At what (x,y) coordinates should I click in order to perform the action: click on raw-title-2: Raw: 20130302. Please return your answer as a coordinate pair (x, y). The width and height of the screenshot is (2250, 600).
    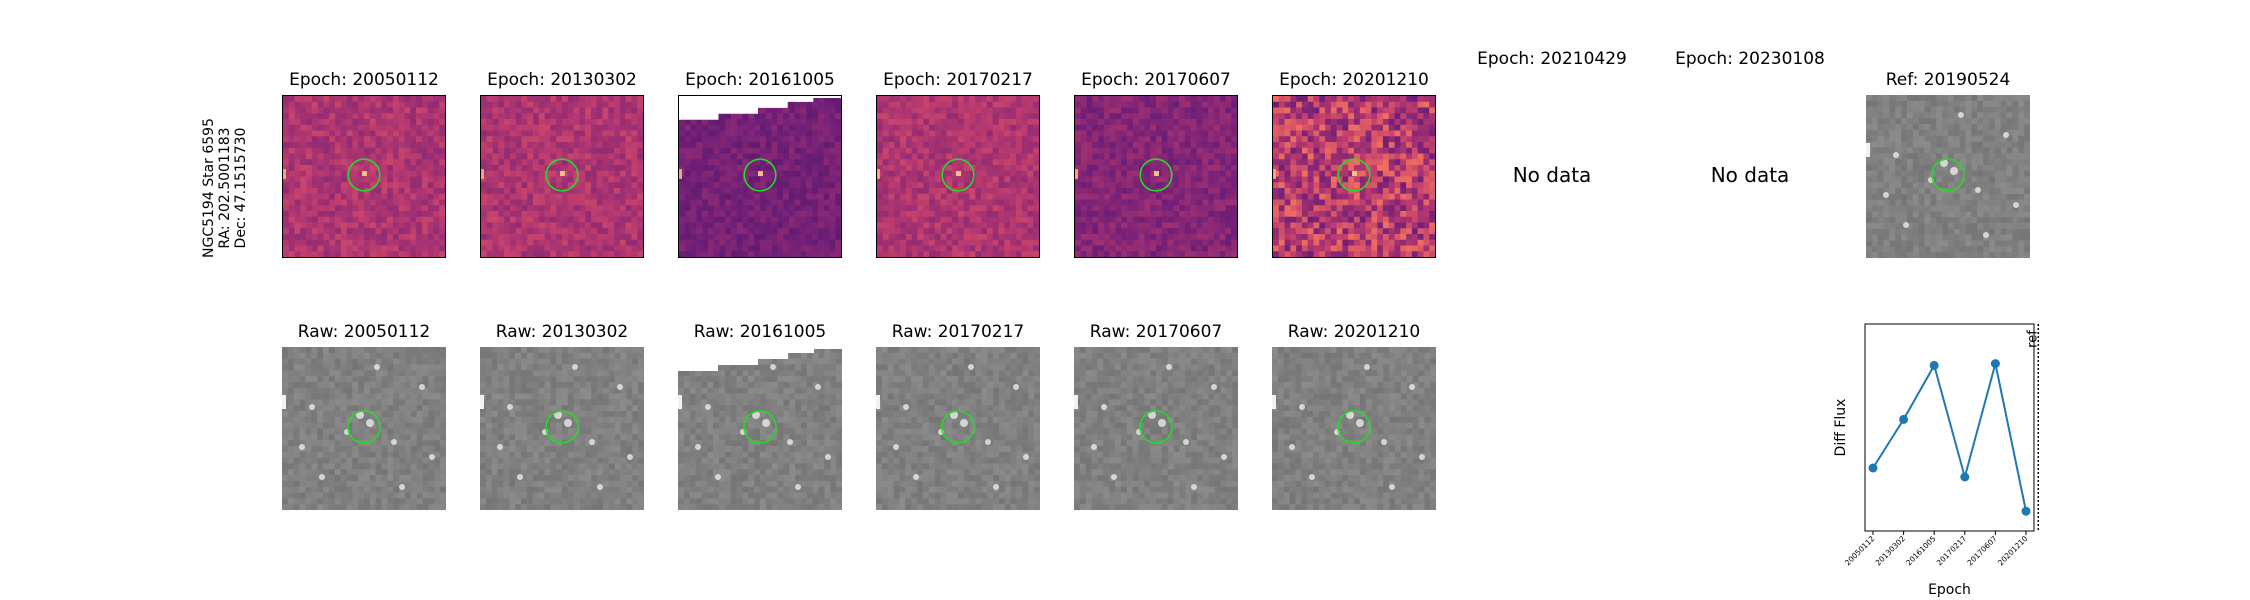
    Looking at the image, I should click on (562, 332).